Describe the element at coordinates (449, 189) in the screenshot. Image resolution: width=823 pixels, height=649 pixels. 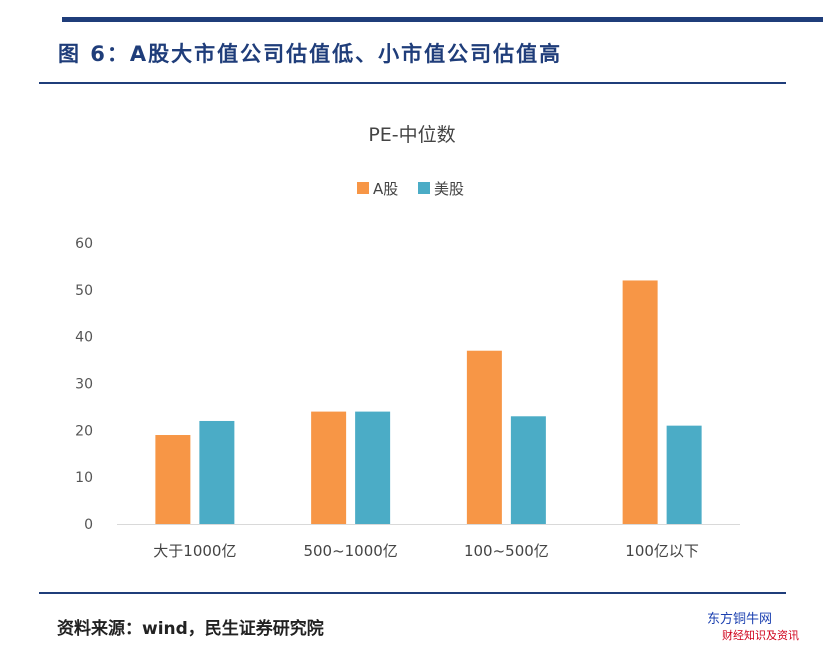
I see `legend-label: 美股` at that location.